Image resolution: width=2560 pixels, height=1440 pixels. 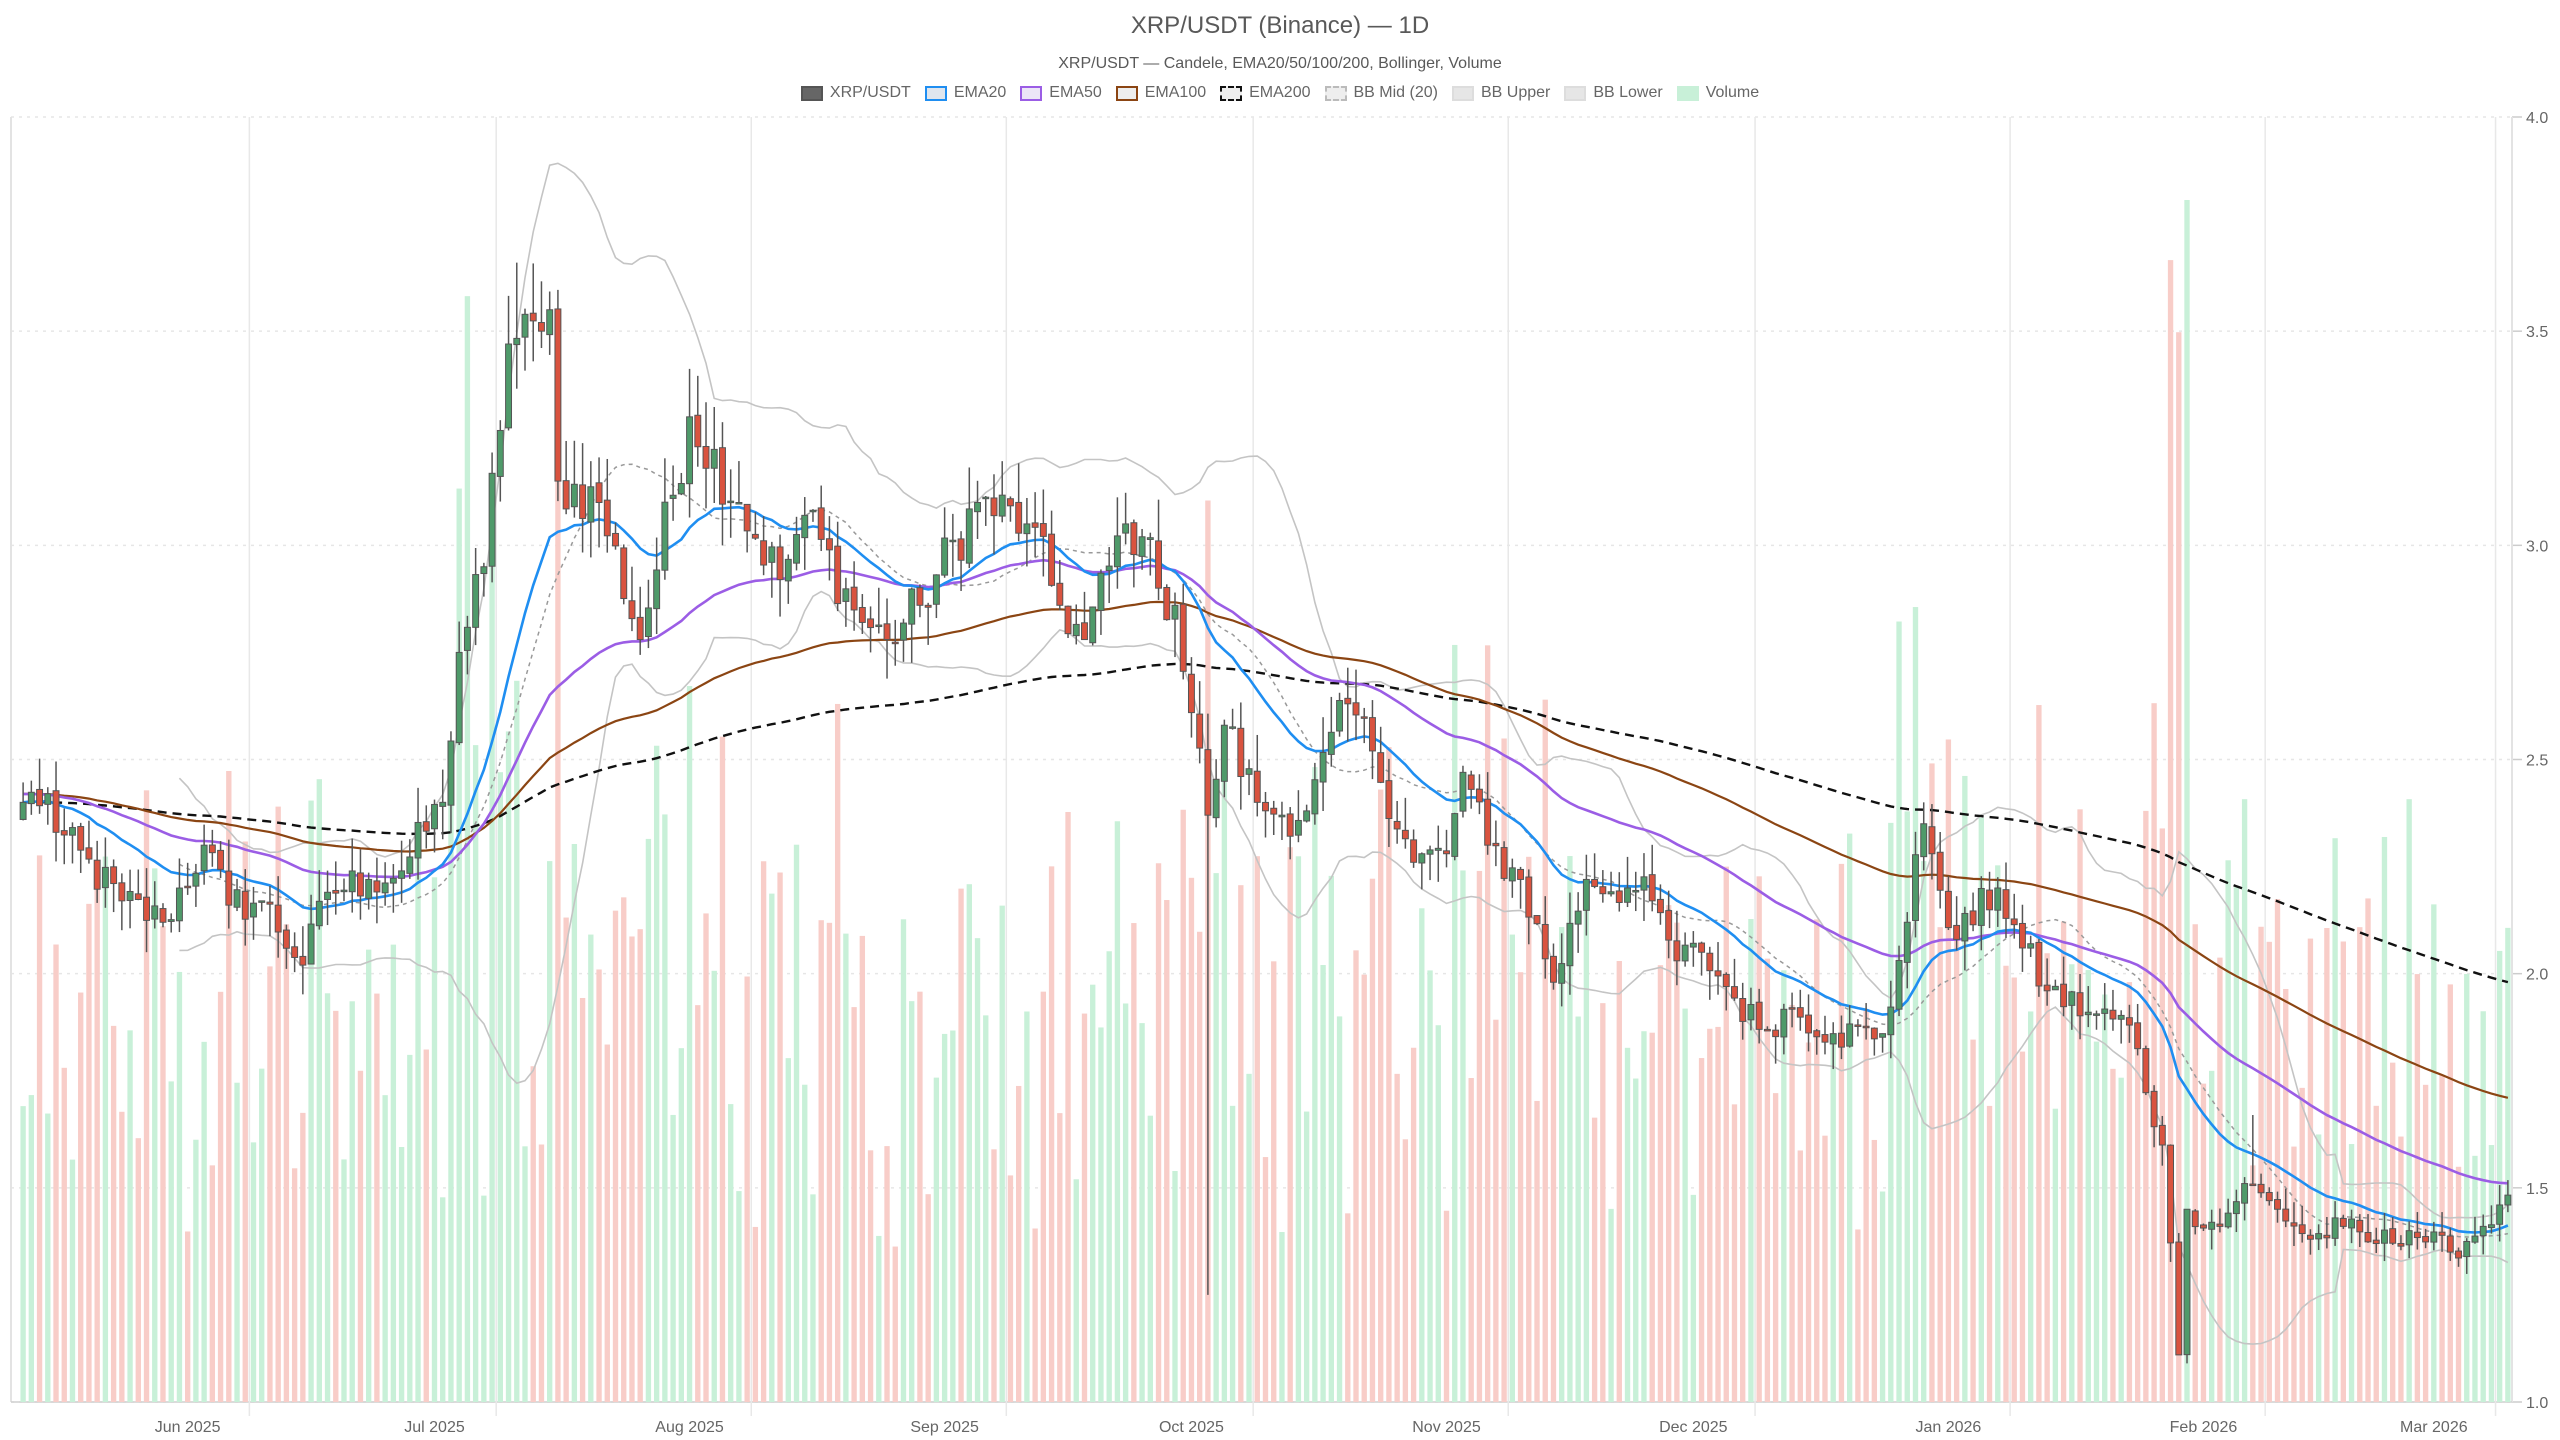 What do you see at coordinates (1395, 92) in the screenshot?
I see `legend-label: BB Mid (20)` at bounding box center [1395, 92].